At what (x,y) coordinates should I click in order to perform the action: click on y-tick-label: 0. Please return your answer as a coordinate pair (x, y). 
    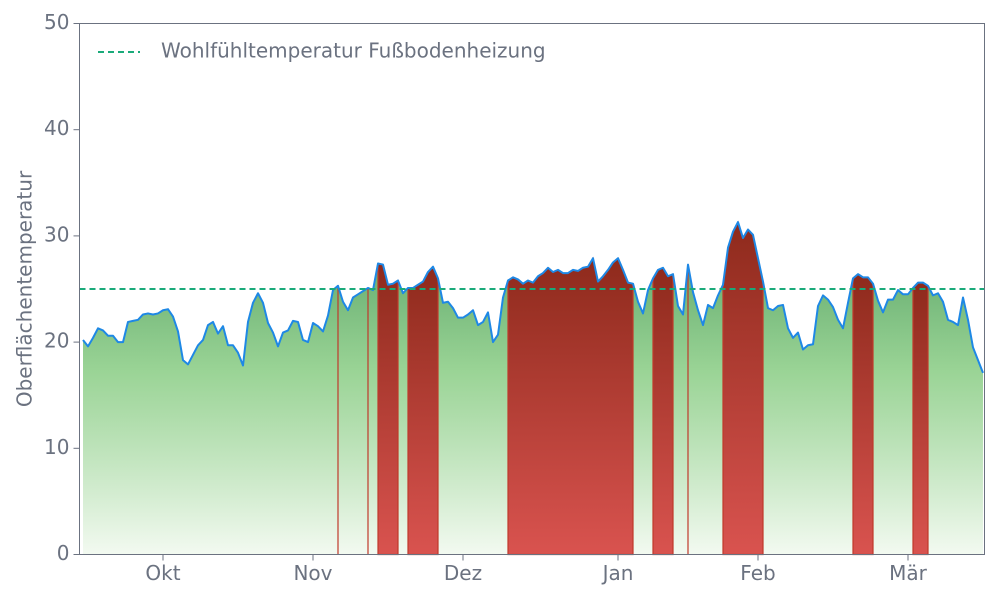
    Looking at the image, I should click on (63, 553).